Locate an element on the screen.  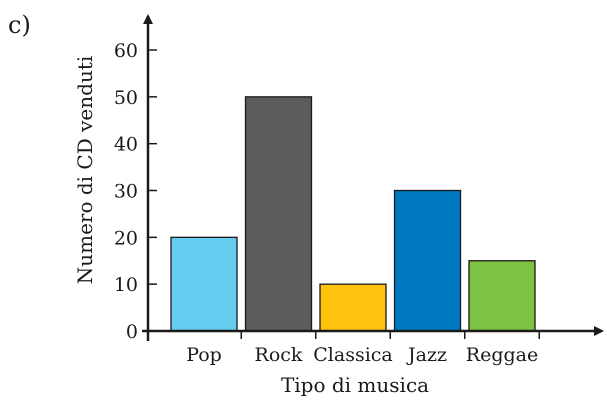
x-tick-label-reggae: Reggae is located at coordinates (502, 355).